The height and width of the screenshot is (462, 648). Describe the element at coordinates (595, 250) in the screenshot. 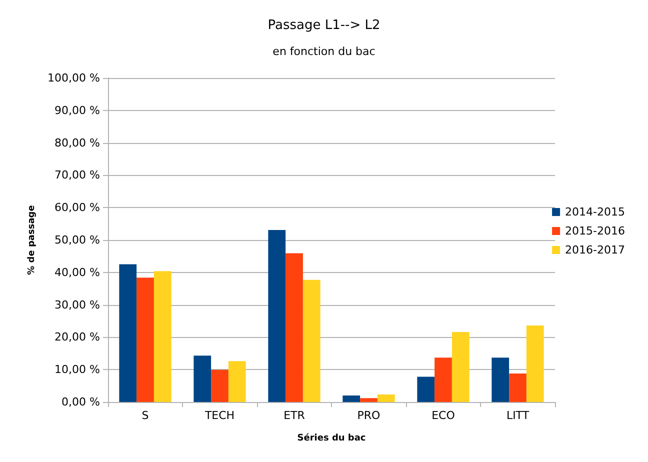

I see `legend-label: 2016-2017` at that location.